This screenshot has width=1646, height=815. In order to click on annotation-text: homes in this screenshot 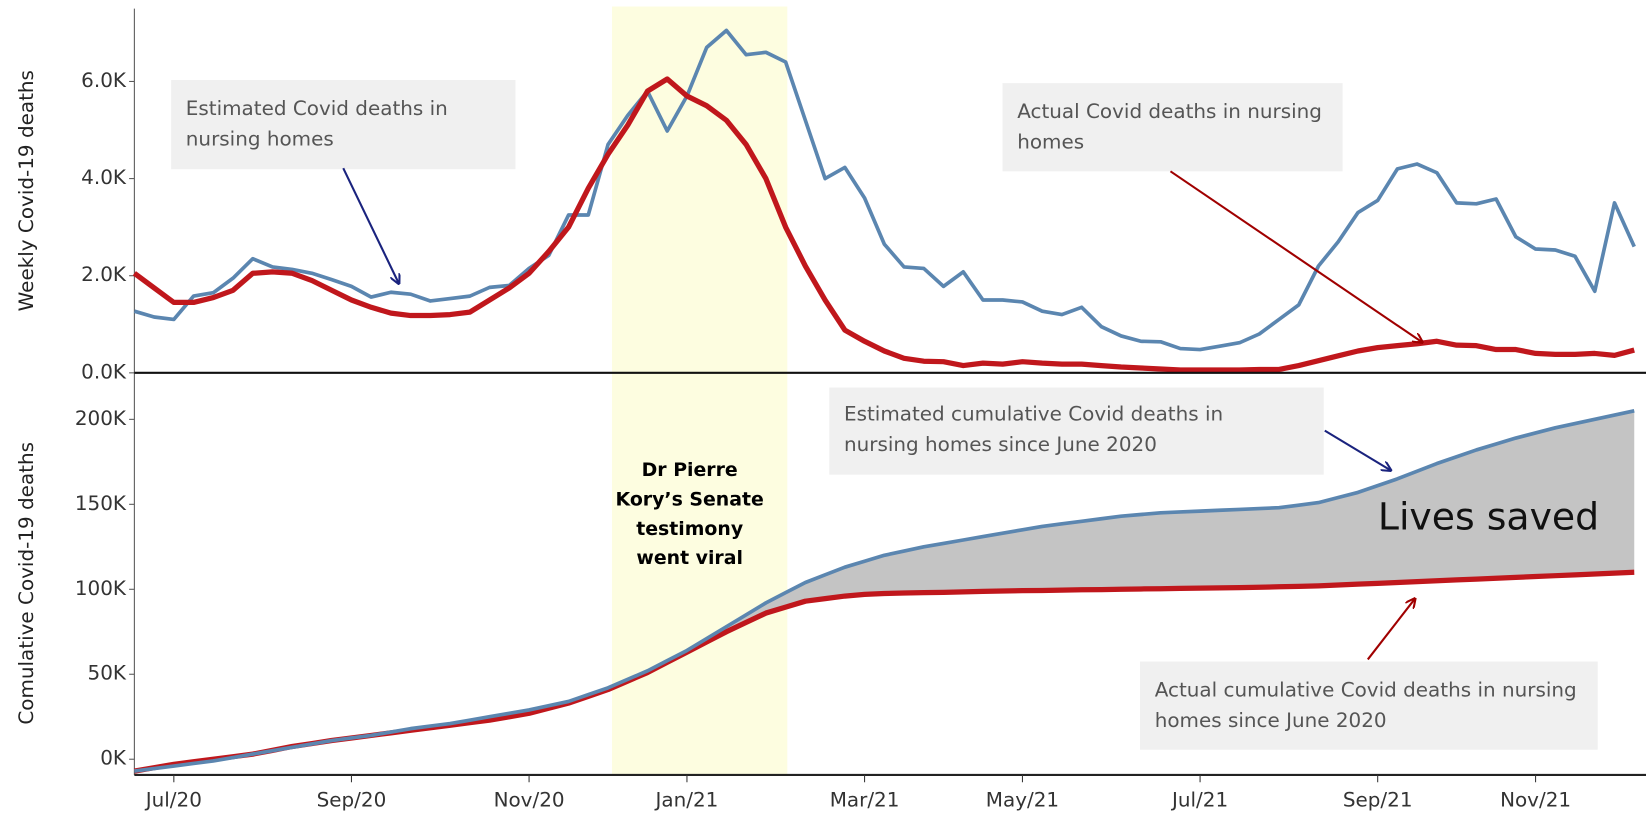, I will do `click(1050, 141)`.